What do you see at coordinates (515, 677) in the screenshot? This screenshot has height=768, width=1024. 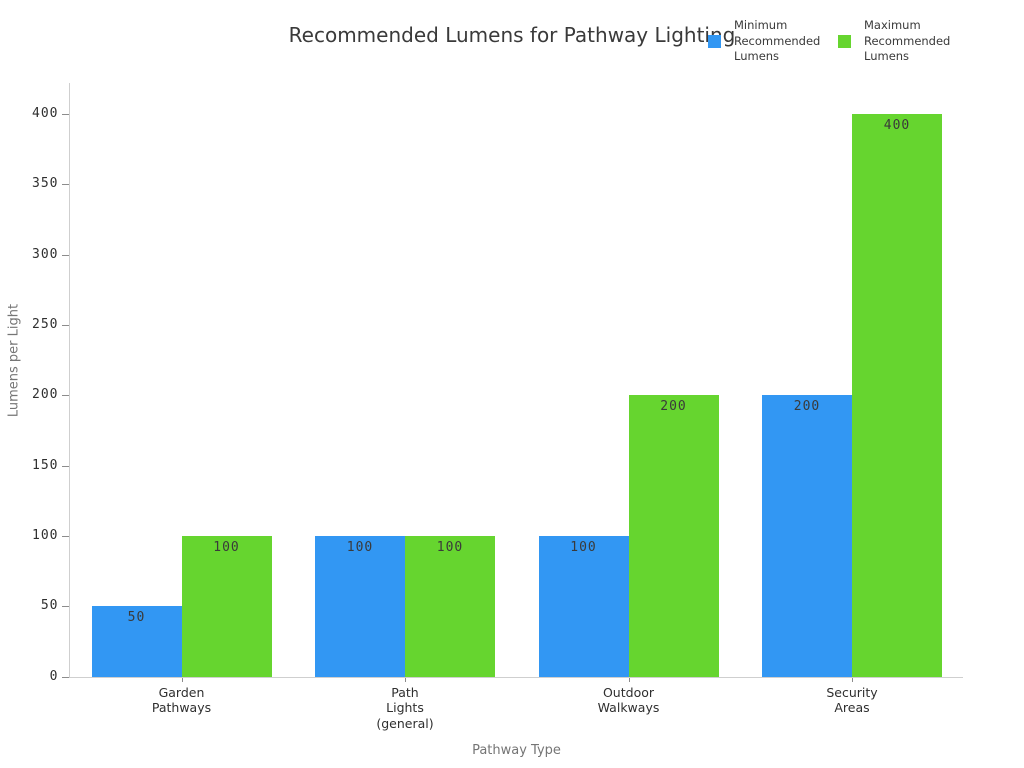 I see `x-axis-line` at bounding box center [515, 677].